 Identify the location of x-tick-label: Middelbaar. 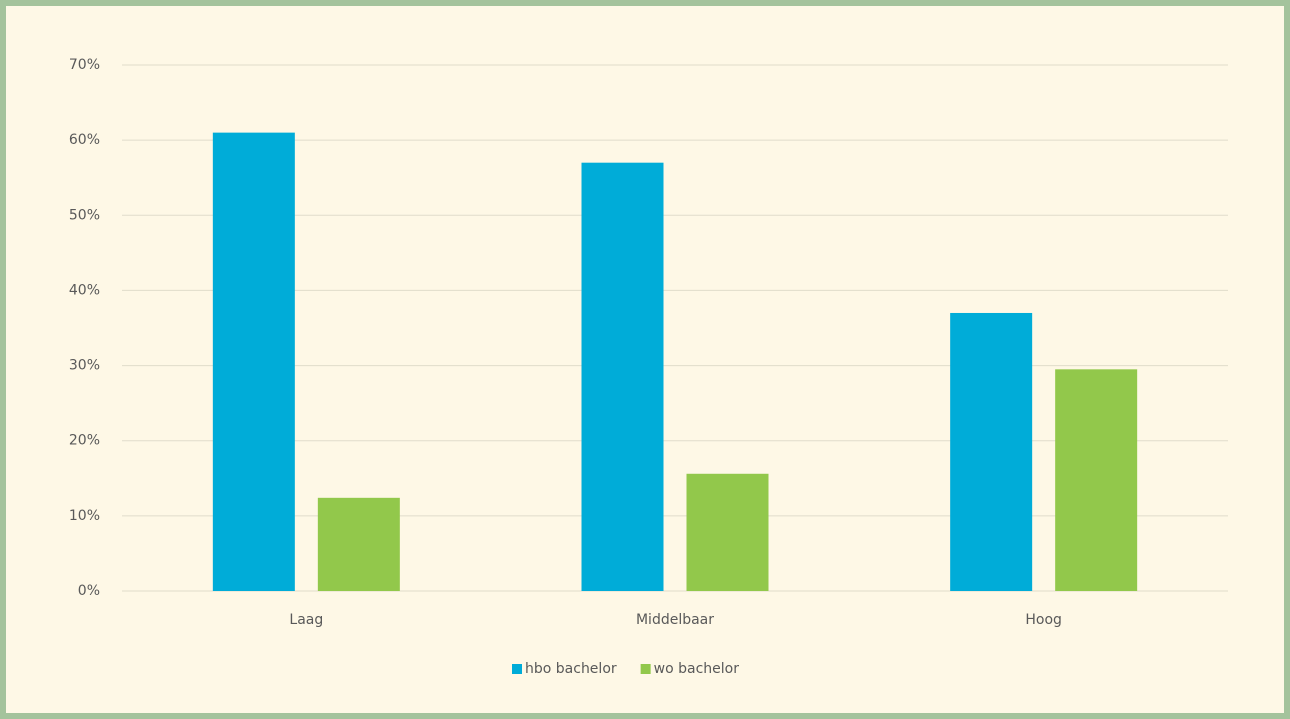
(675, 620).